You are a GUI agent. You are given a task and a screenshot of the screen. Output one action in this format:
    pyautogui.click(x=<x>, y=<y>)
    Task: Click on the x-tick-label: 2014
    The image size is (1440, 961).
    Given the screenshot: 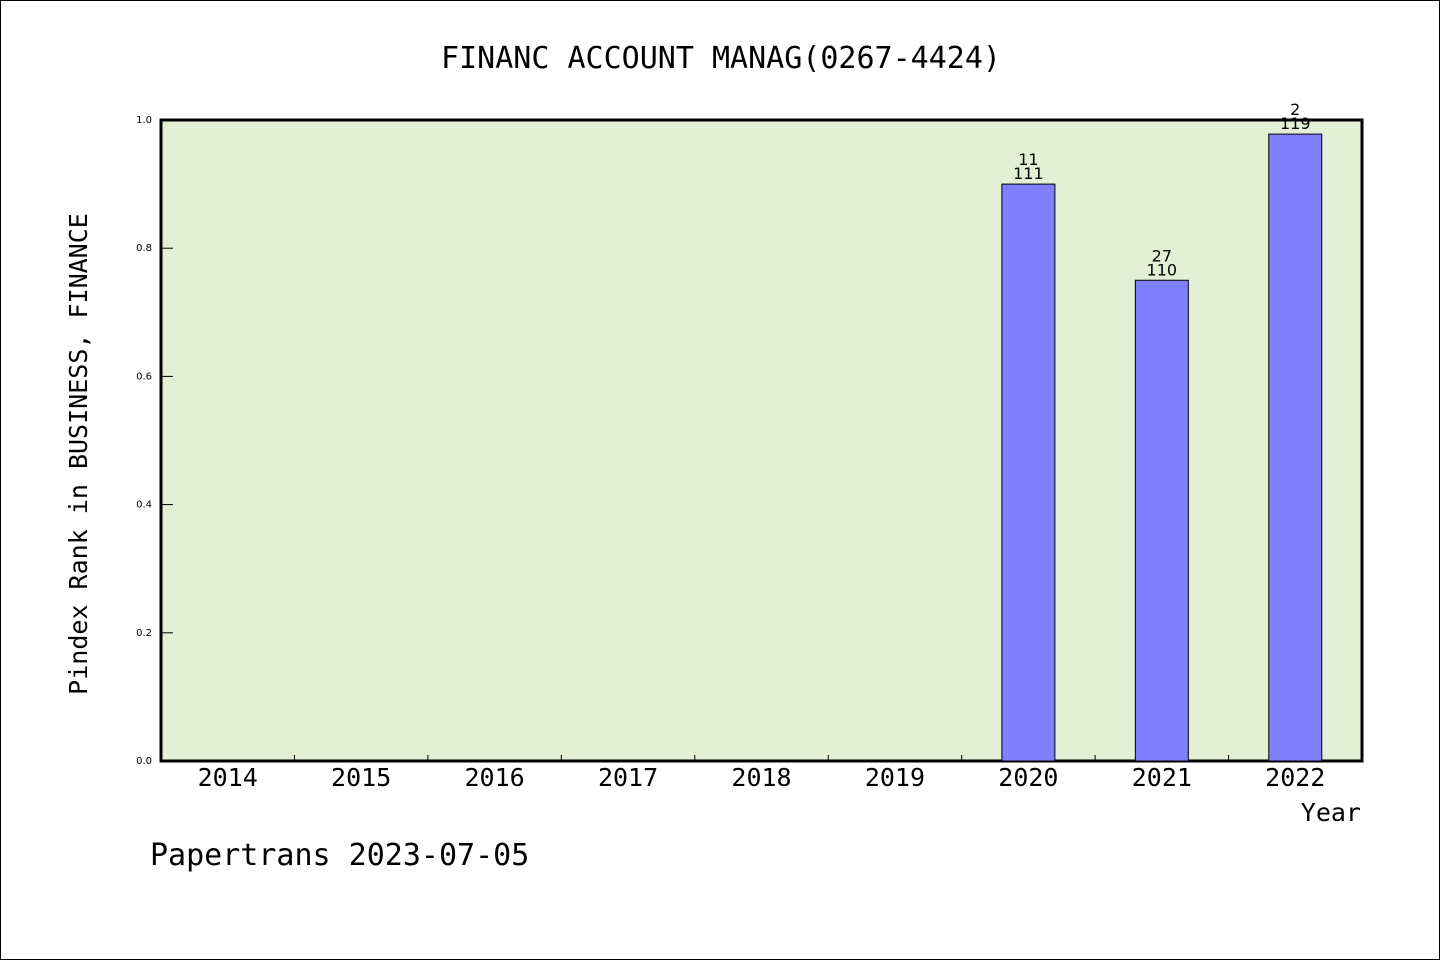 What is the action you would take?
    pyautogui.click(x=228, y=777)
    